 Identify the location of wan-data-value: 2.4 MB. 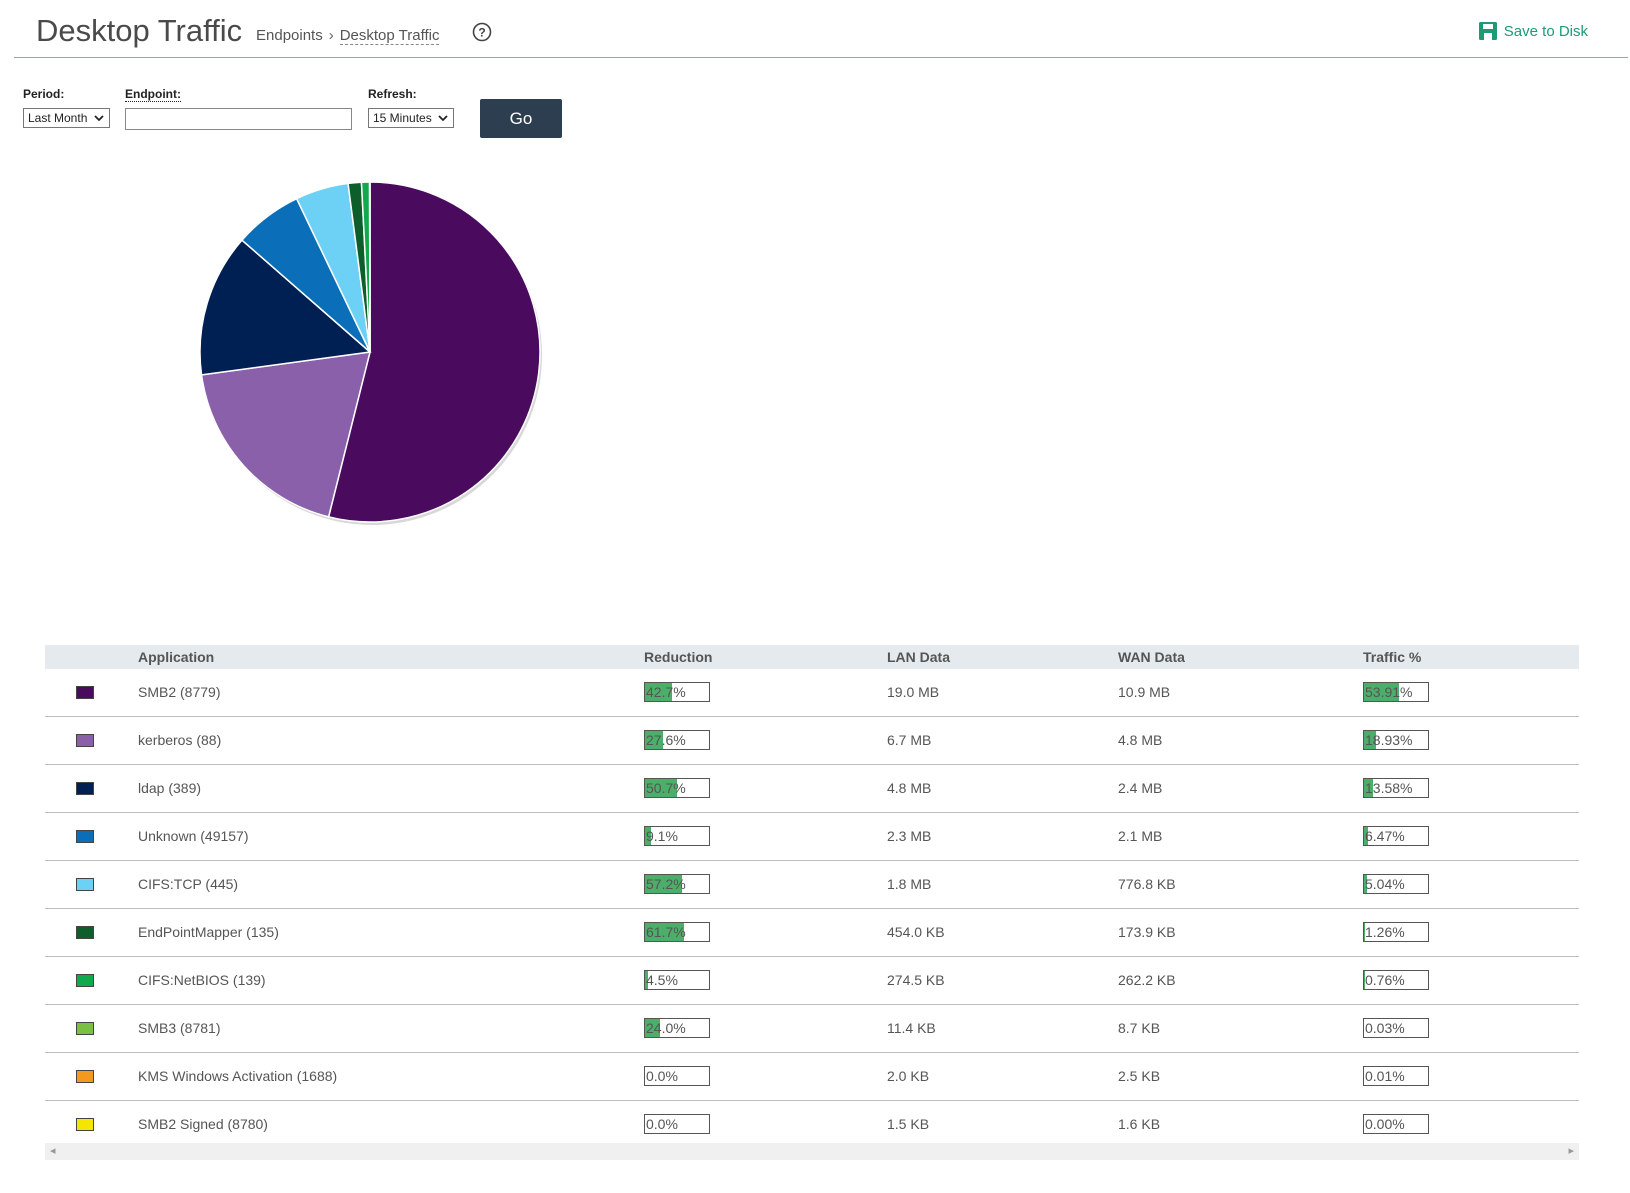
(1140, 788).